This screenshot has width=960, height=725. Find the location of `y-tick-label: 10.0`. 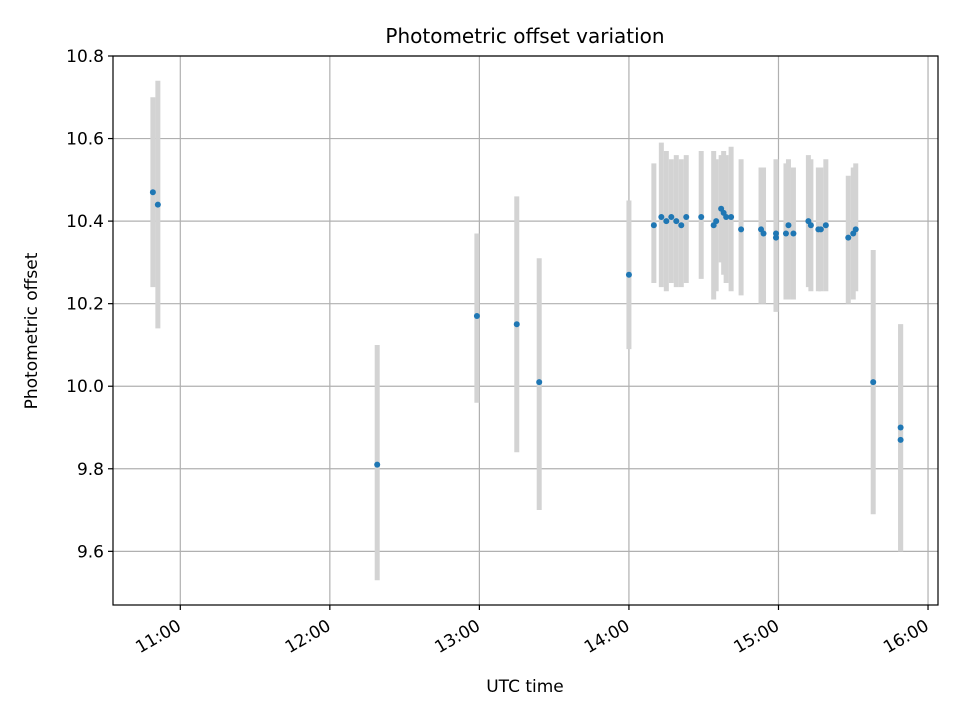

y-tick-label: 10.0 is located at coordinates (85, 387).